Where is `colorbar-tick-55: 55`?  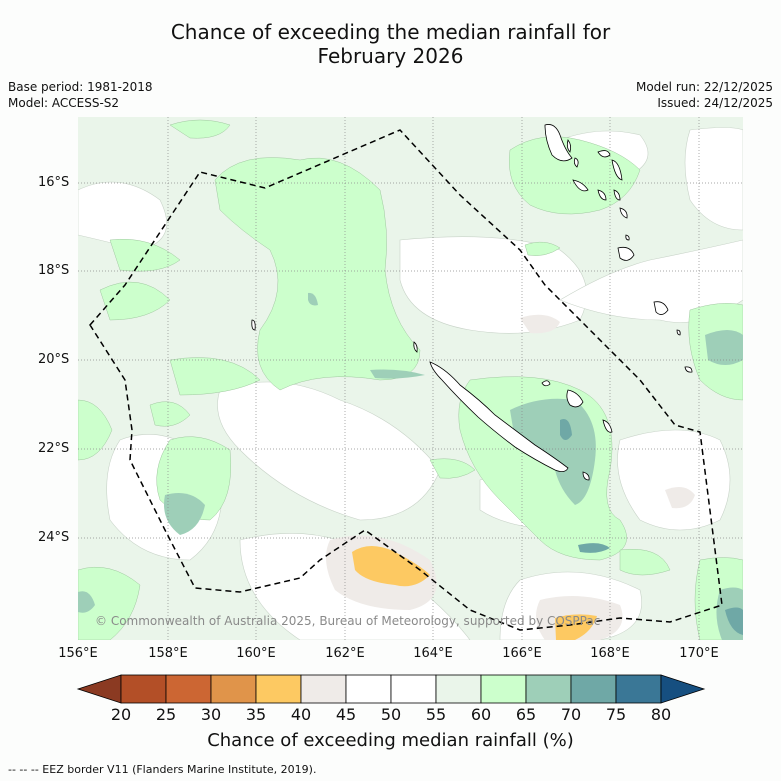
colorbar-tick-55: 55 is located at coordinates (436, 714).